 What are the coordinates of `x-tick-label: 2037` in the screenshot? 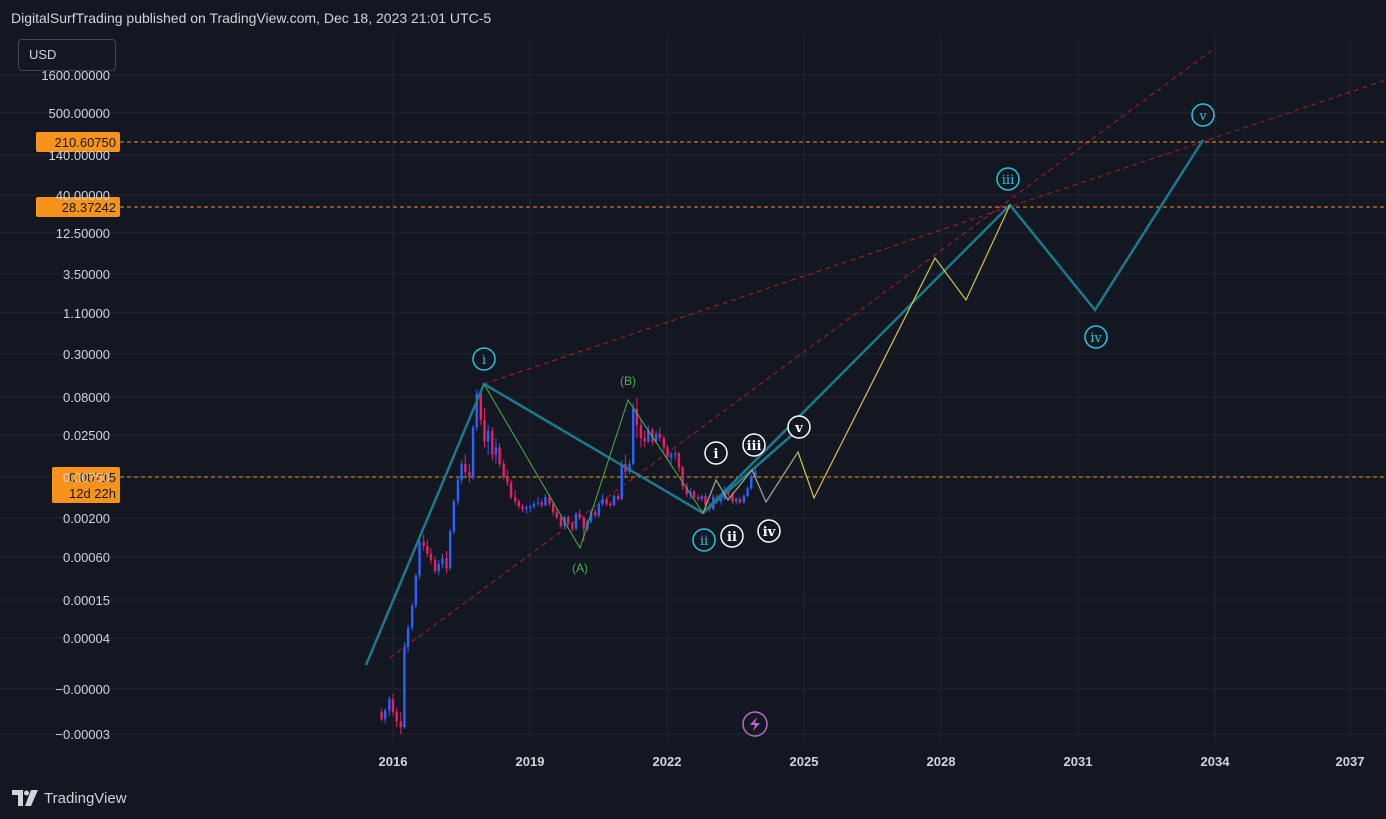 It's located at (1350, 761).